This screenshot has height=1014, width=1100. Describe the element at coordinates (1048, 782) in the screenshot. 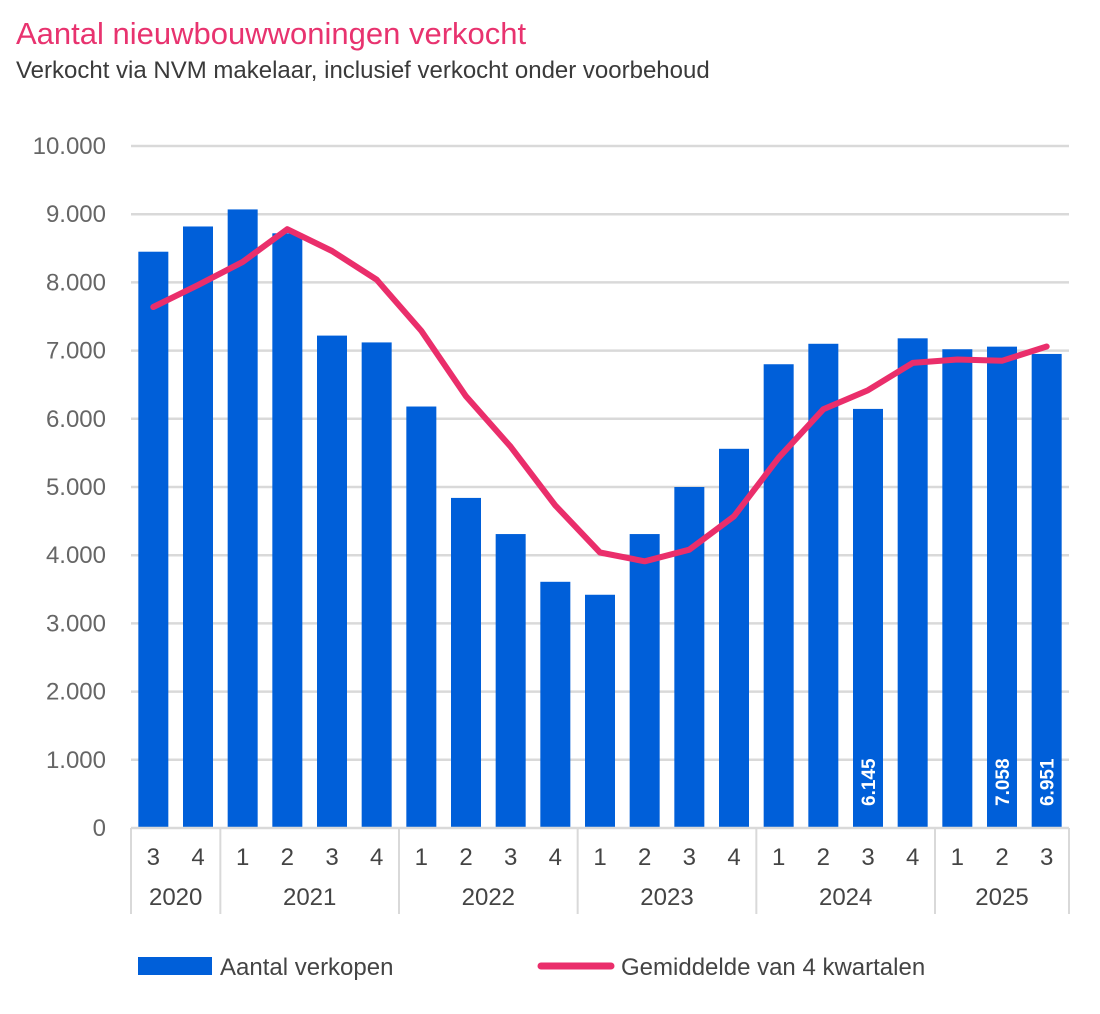

I see `data-label: 6.951` at that location.